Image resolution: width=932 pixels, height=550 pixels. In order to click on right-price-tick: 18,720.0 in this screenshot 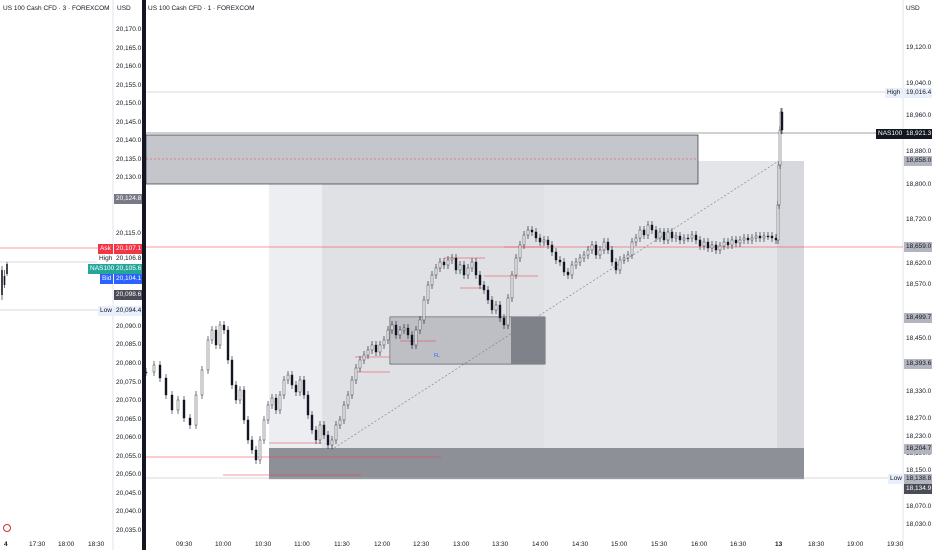, I will do `click(919, 219)`.